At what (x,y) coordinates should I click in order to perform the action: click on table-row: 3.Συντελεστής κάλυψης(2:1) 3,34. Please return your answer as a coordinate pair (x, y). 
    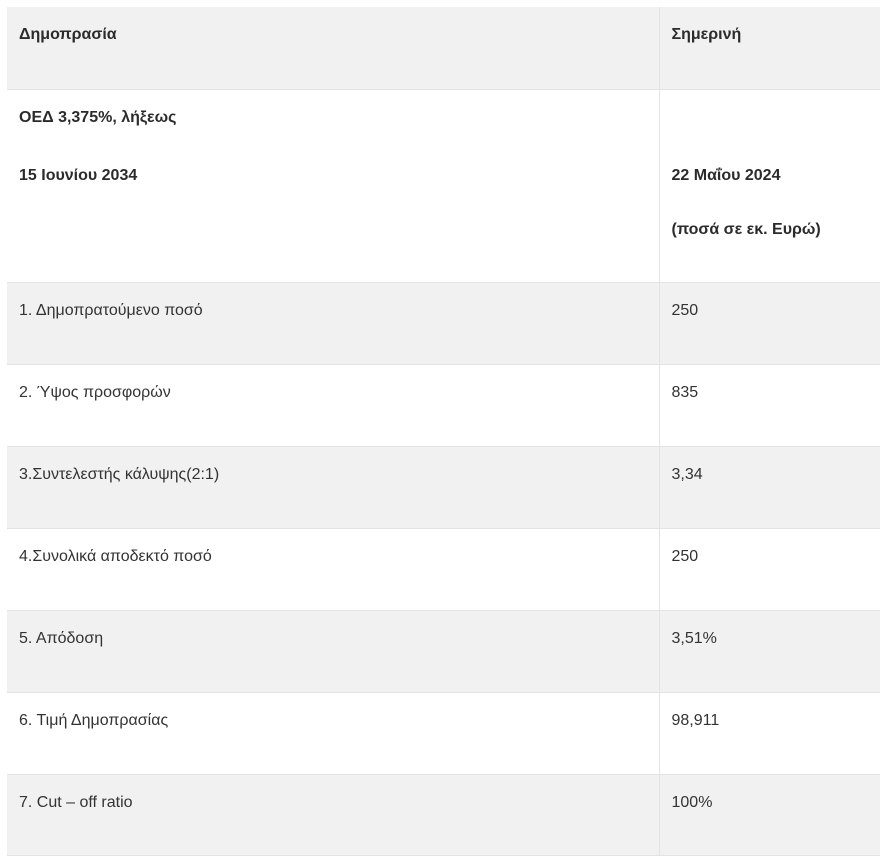
    Looking at the image, I should click on (443, 487).